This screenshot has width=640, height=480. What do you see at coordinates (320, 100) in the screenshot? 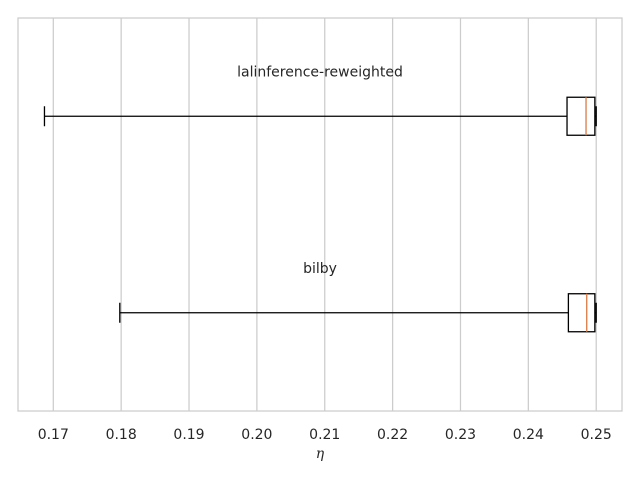
I see `box-lalinference-reweighted: lalinference-reweighted` at bounding box center [320, 100].